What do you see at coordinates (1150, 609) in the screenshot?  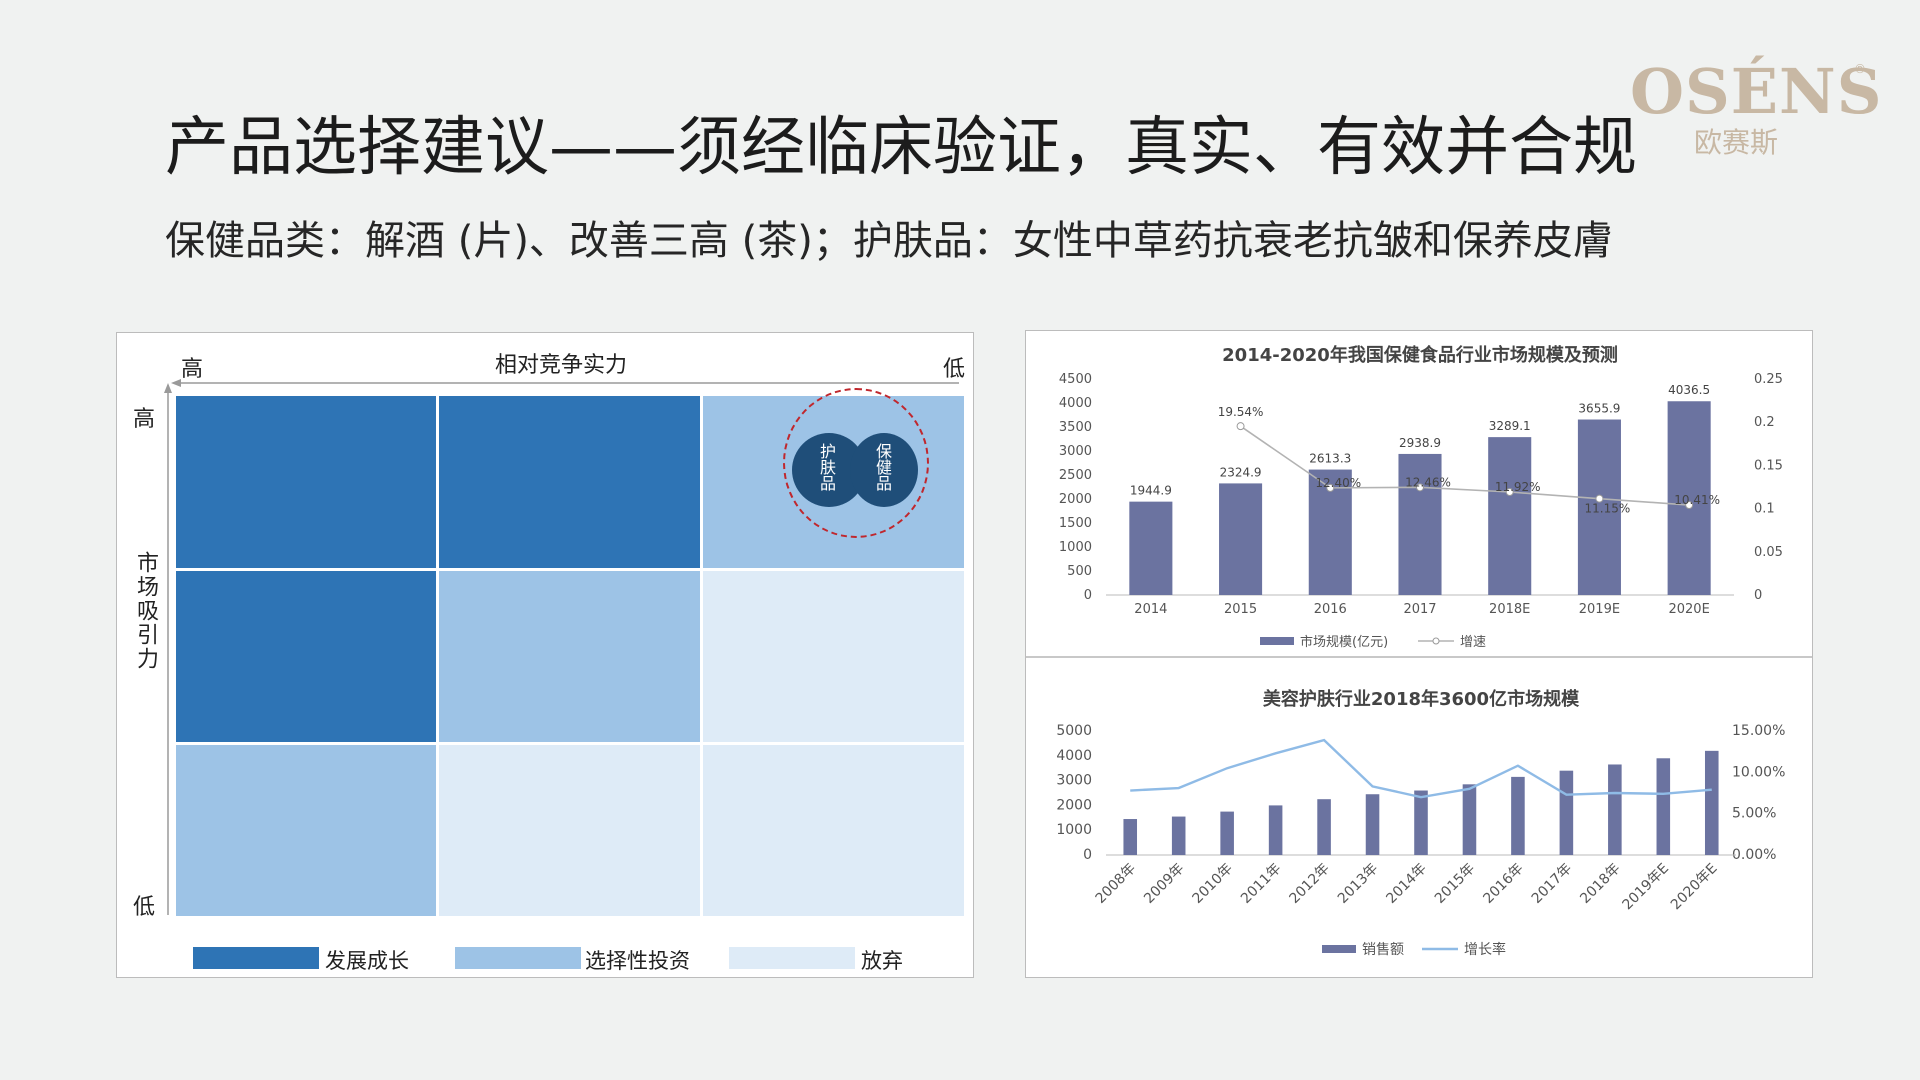 I see `x-tick-label: 2014` at bounding box center [1150, 609].